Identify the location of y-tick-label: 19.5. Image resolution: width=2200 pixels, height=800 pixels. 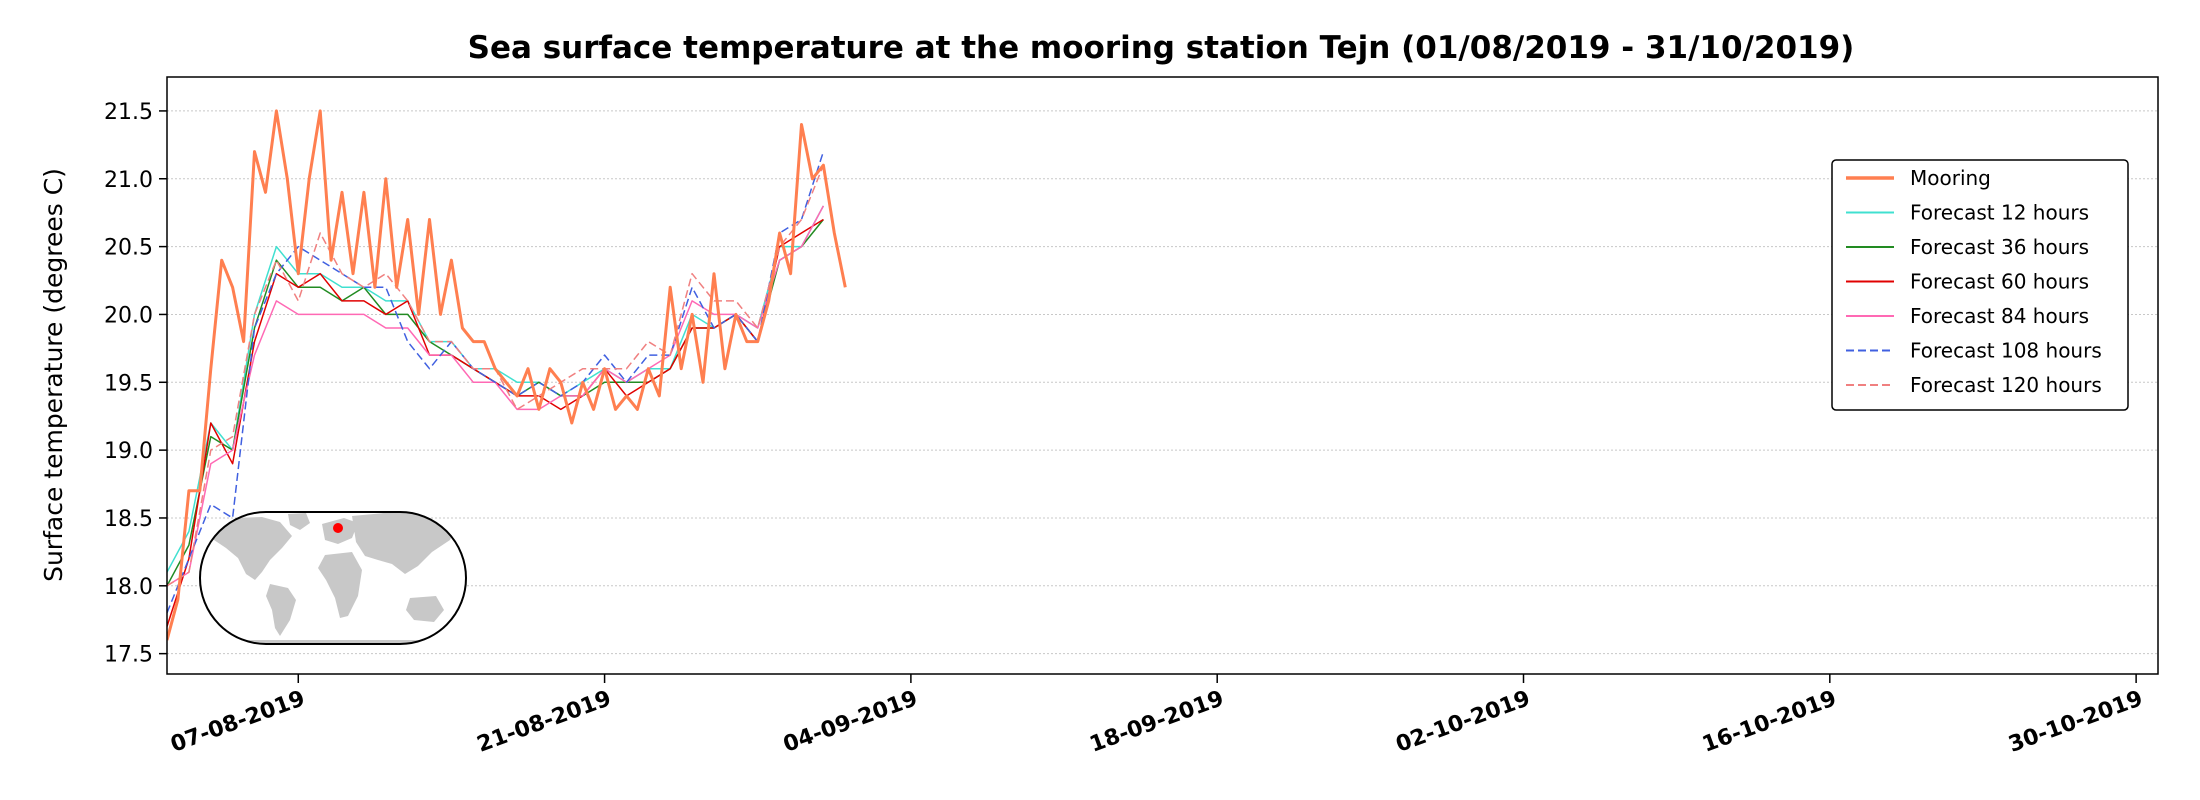
(128, 383).